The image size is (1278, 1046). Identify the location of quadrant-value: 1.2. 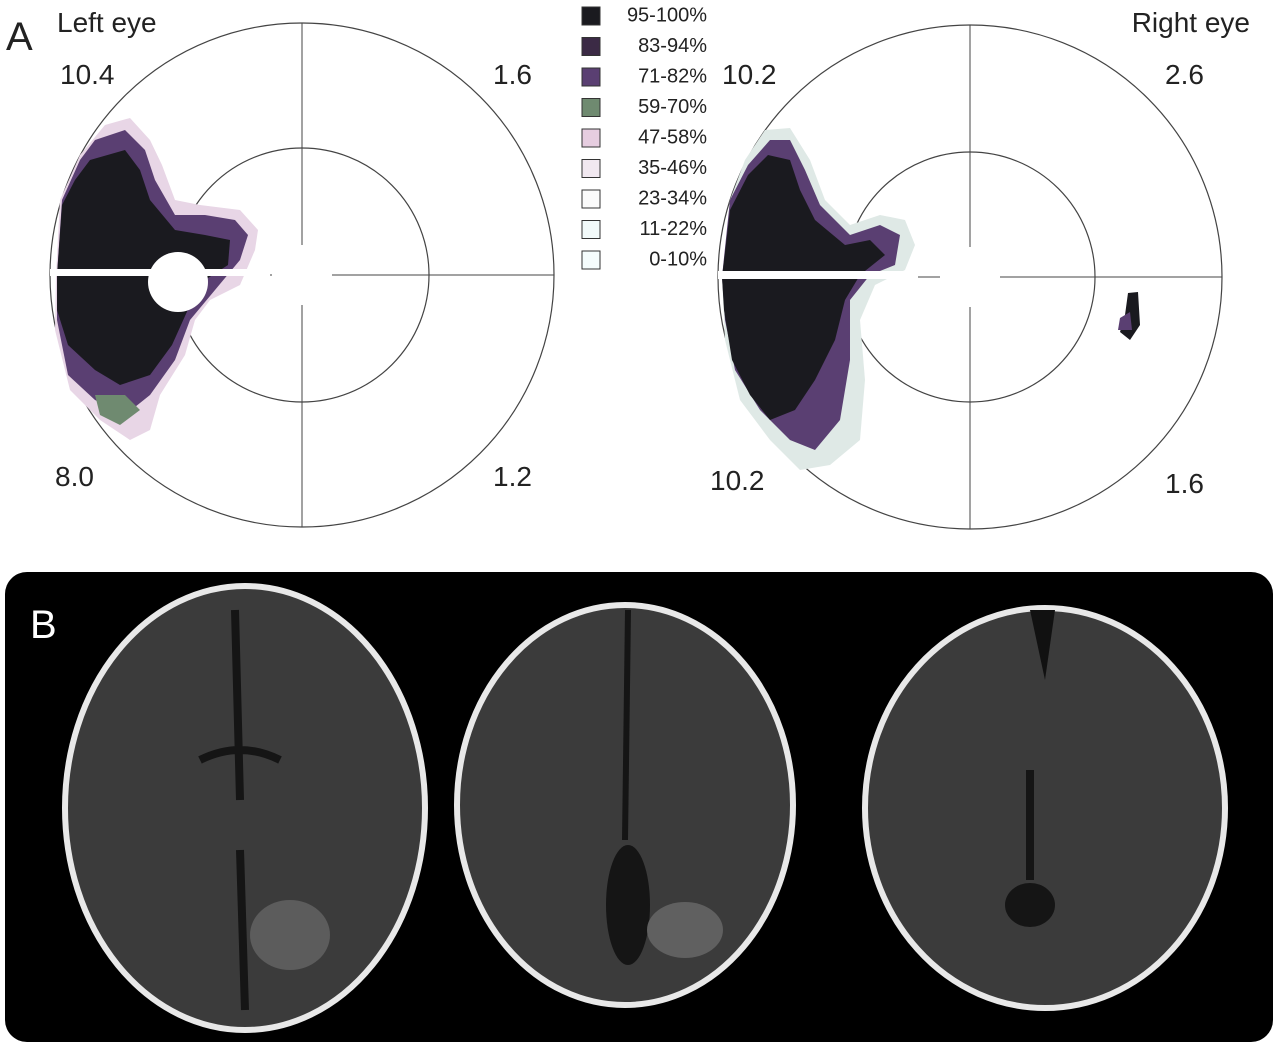
(512, 476).